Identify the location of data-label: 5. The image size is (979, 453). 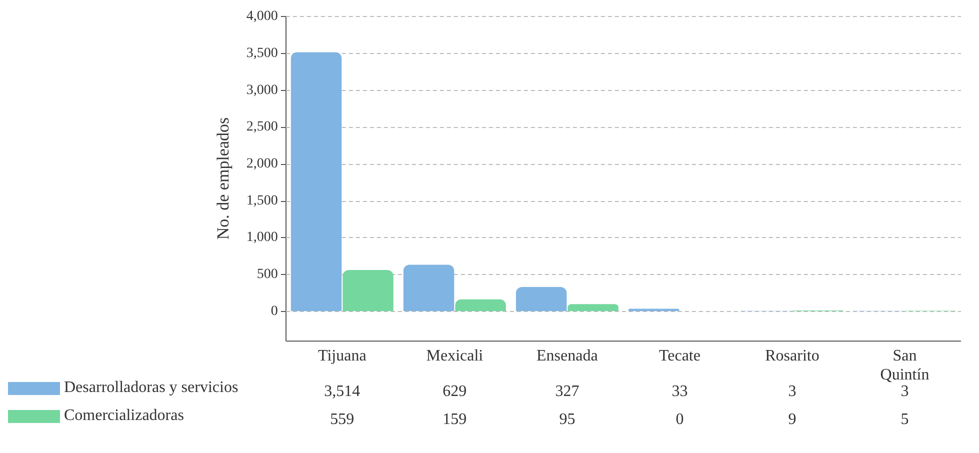
(904, 419).